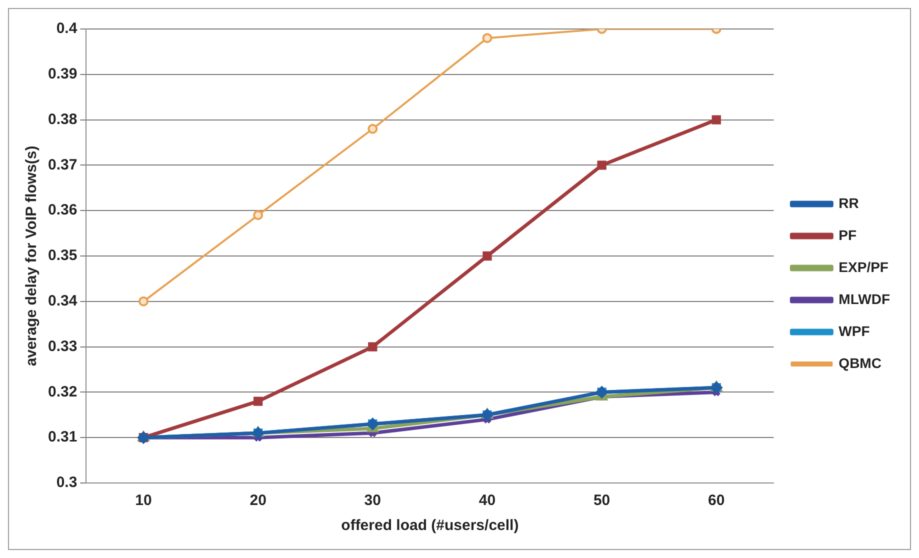 This screenshot has width=919, height=558. Describe the element at coordinates (848, 234) in the screenshot. I see `legend-label: PF` at that location.